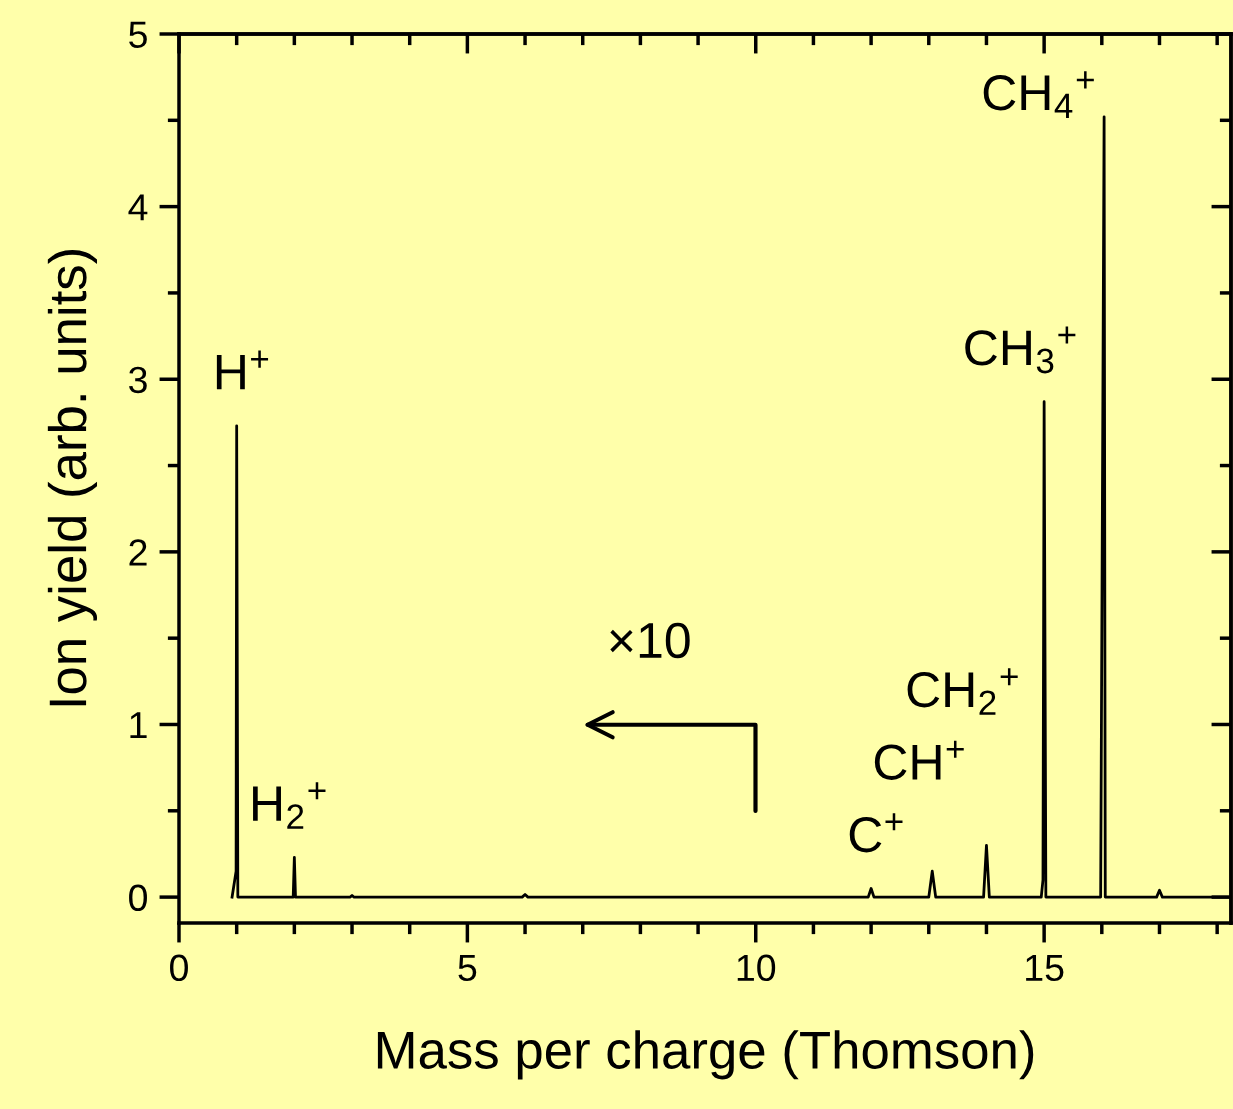 Image resolution: width=1233 pixels, height=1109 pixels. I want to click on y-tick-label: 0, so click(138, 898).